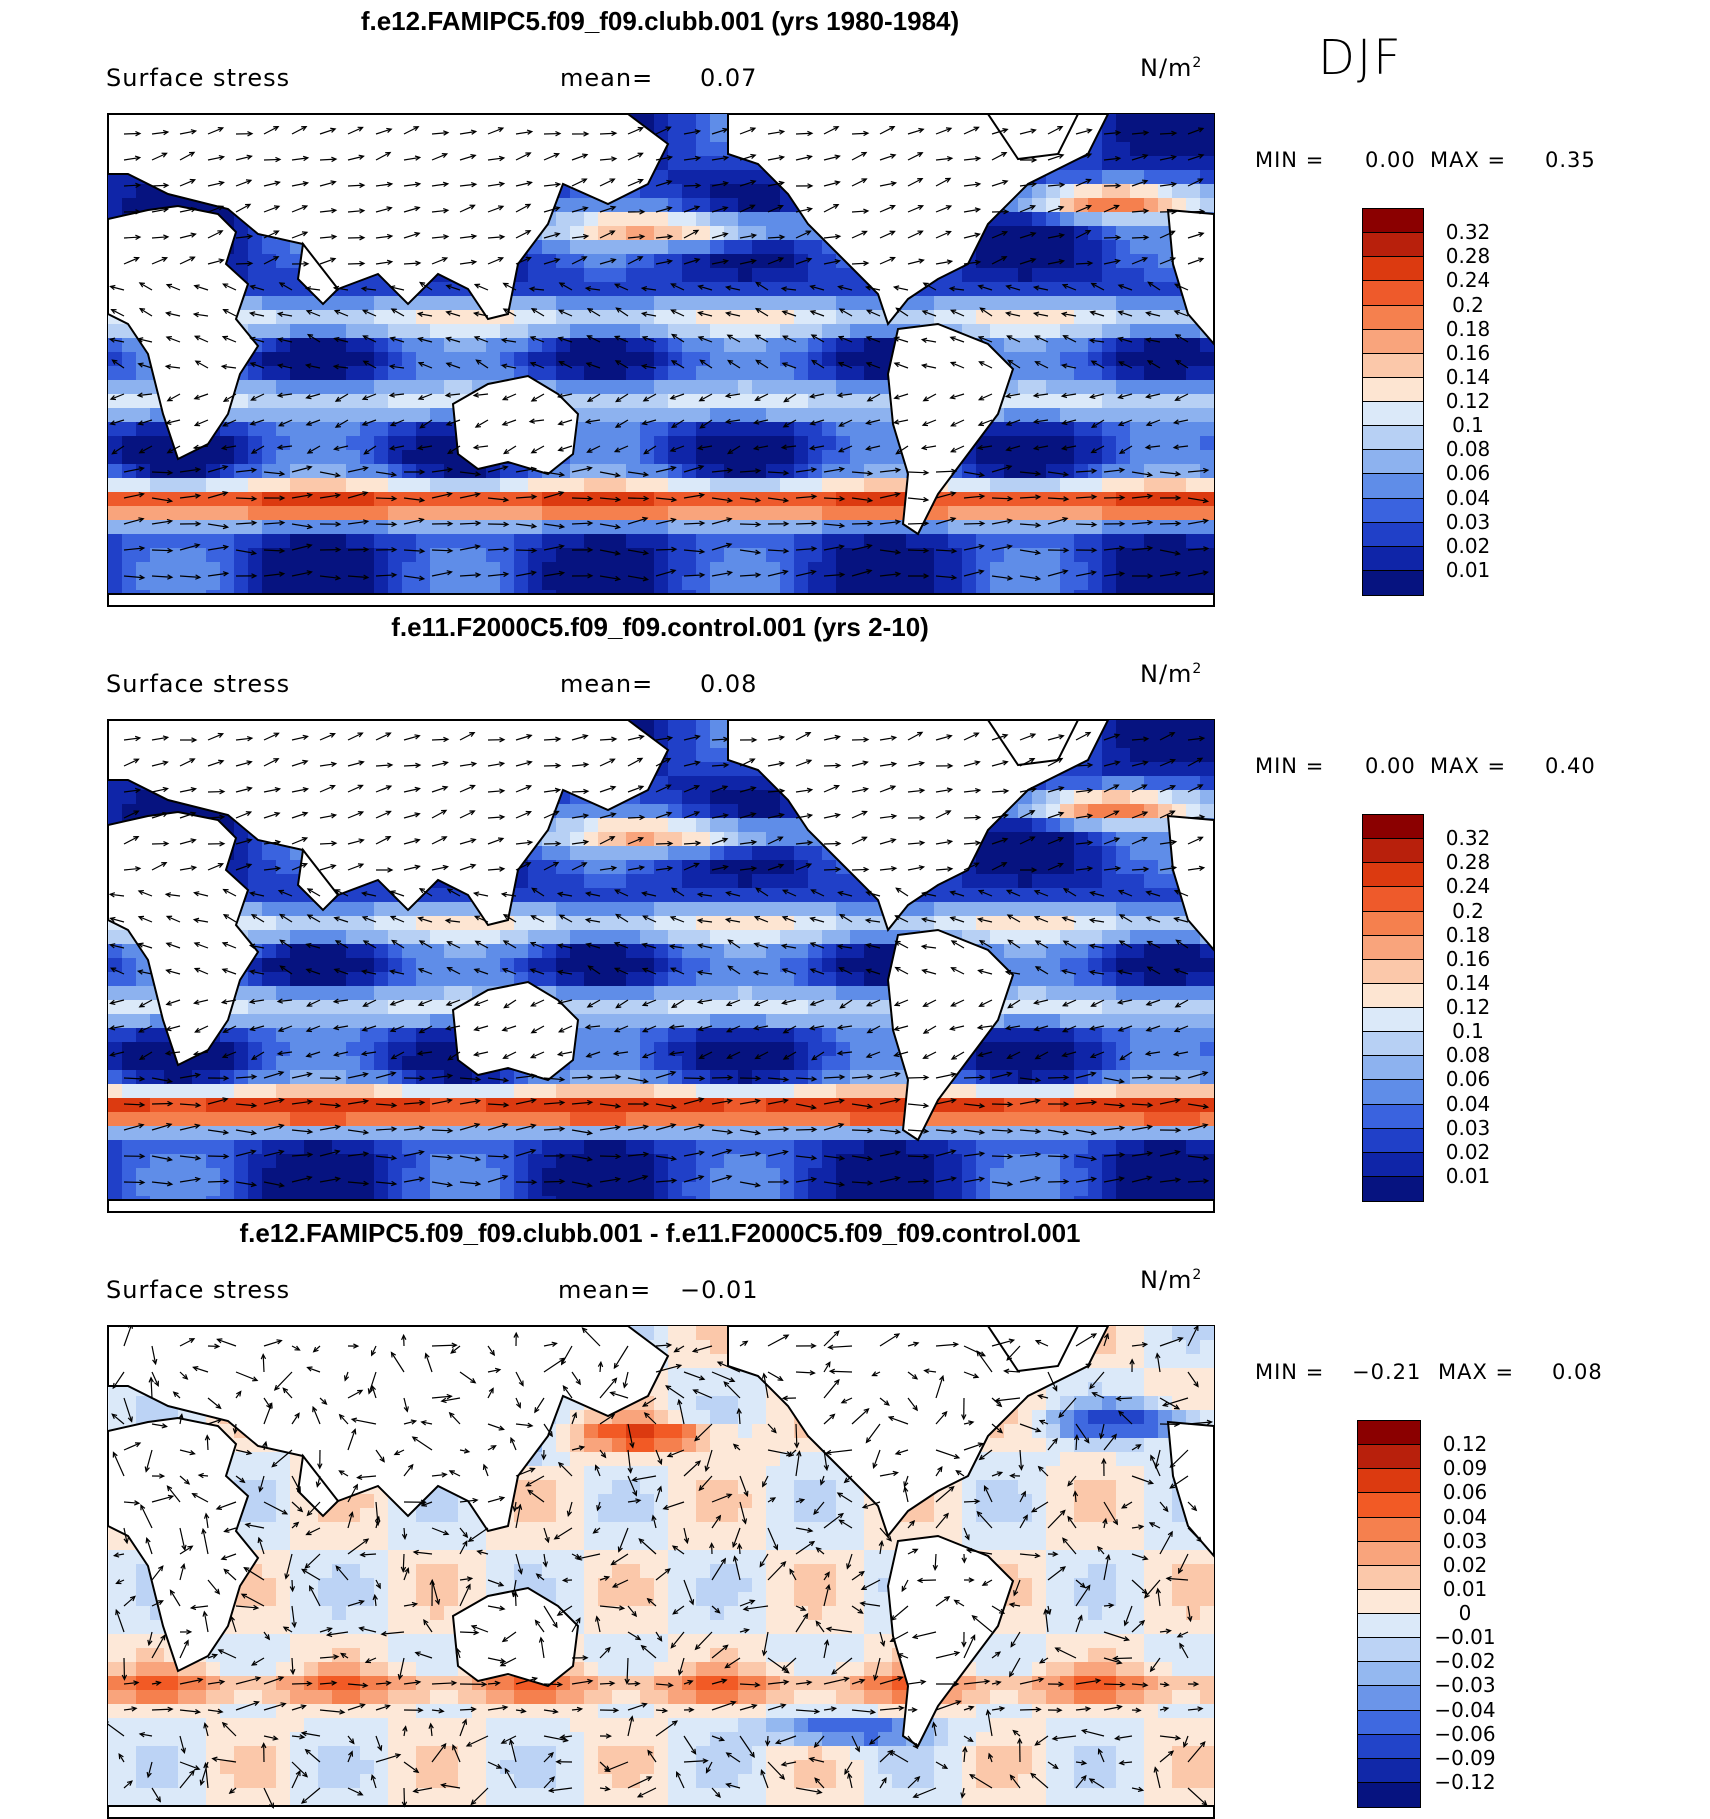  I want to click on panel-1-max-label: MAX =, so click(1468, 160).